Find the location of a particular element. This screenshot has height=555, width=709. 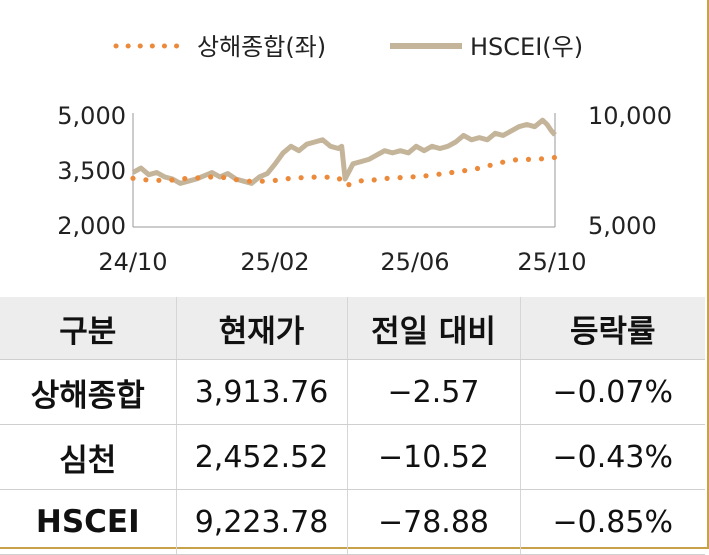

row-daily-change: −10.52 is located at coordinates (433, 457).